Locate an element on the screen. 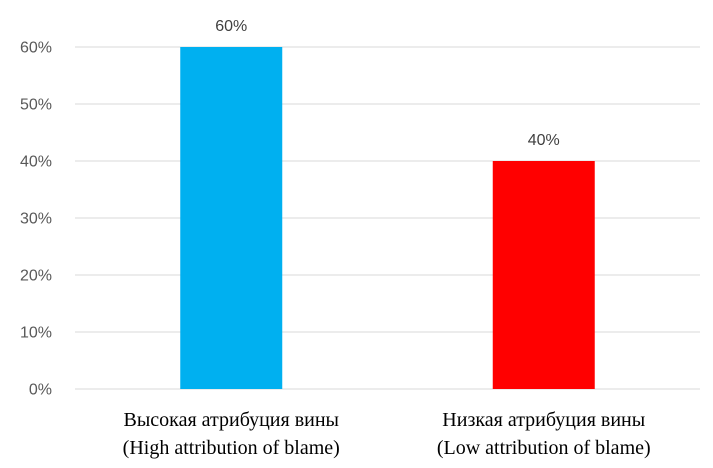 The height and width of the screenshot is (468, 713). category-label: Низкая атрибуция вины is located at coordinates (543, 420).